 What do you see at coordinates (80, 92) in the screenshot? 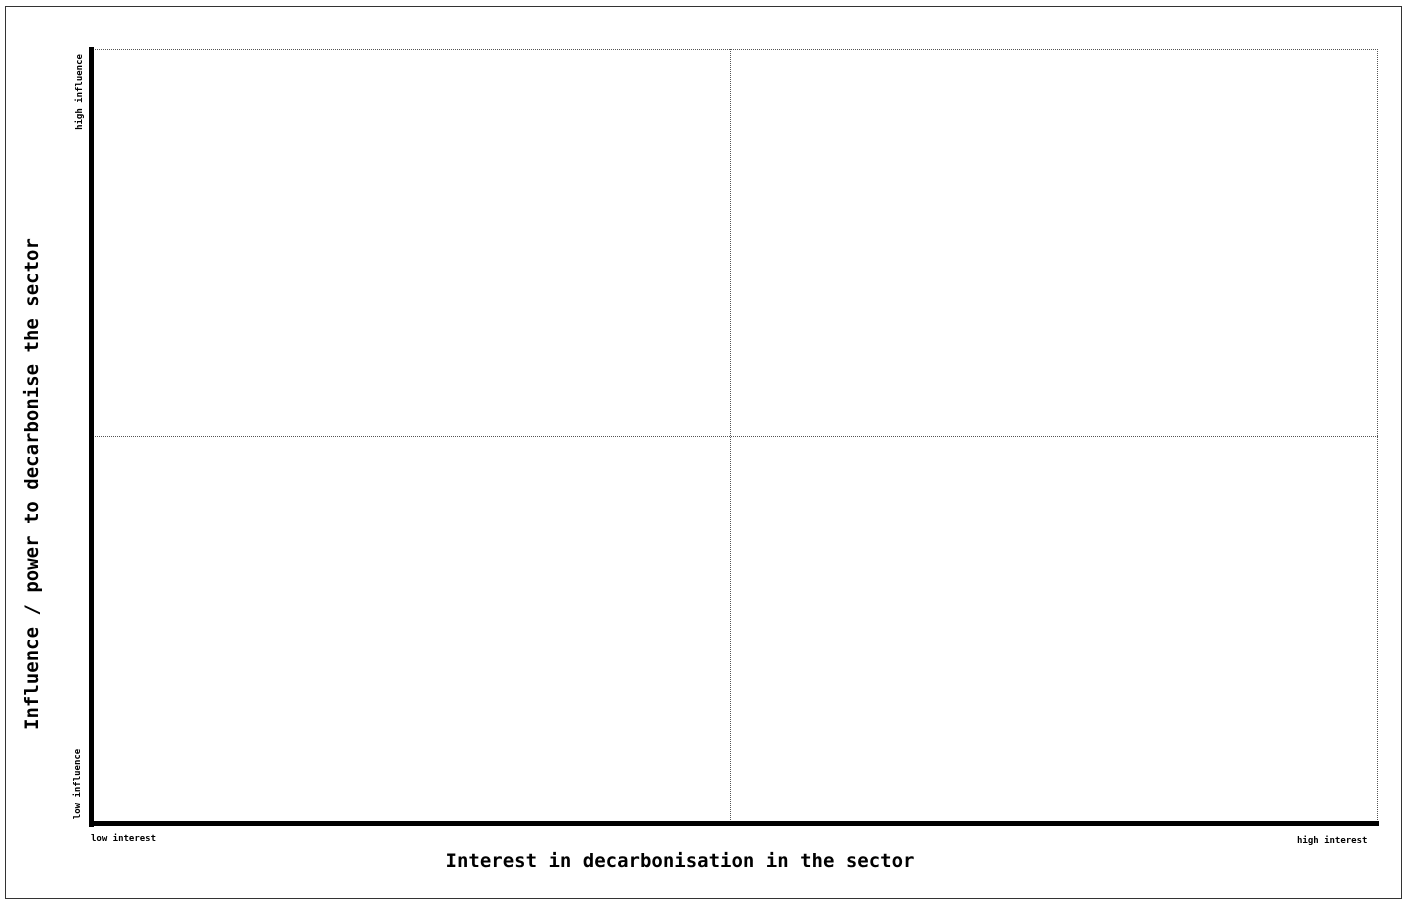
I see `y-axis-high-label: high influence` at bounding box center [80, 92].